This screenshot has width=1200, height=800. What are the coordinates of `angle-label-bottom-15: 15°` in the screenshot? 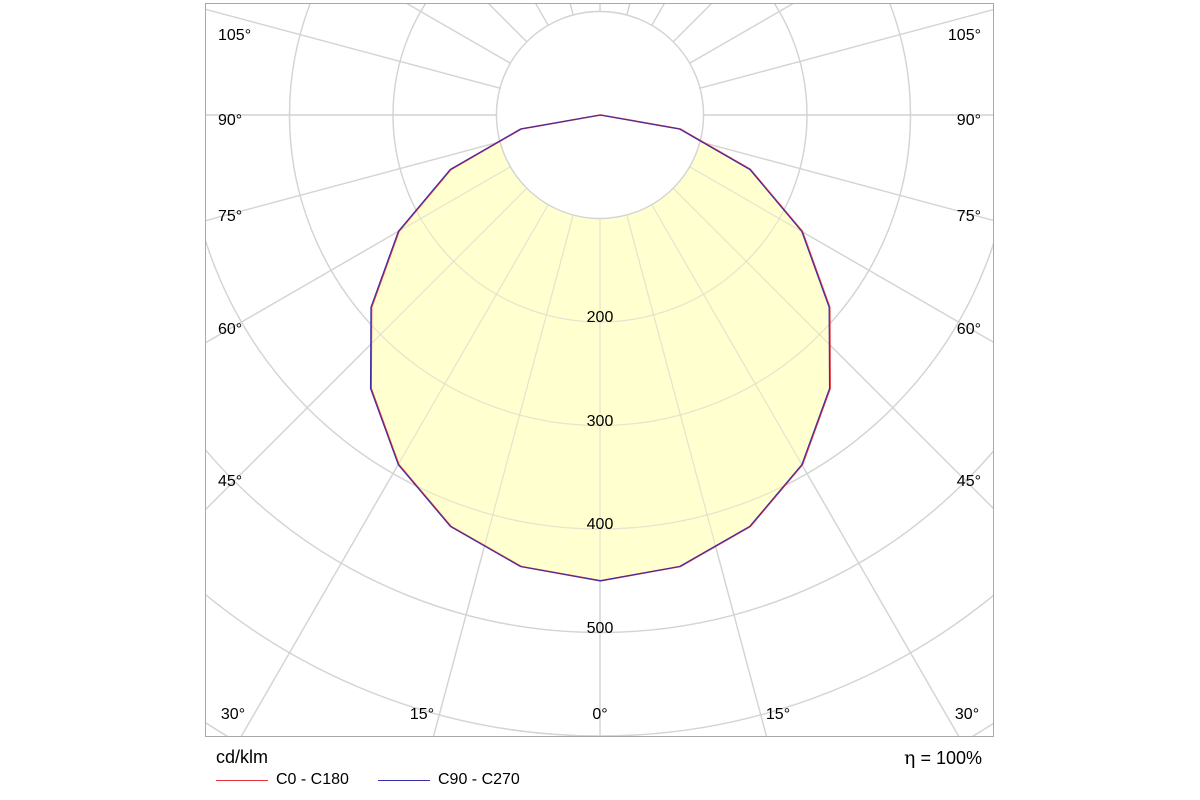 It's located at (778, 714).